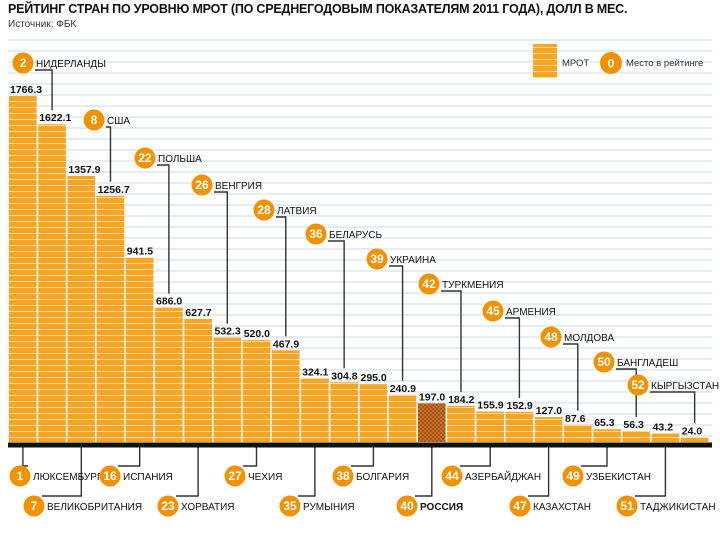  I want to click on value-label: 941.5, so click(140, 252).